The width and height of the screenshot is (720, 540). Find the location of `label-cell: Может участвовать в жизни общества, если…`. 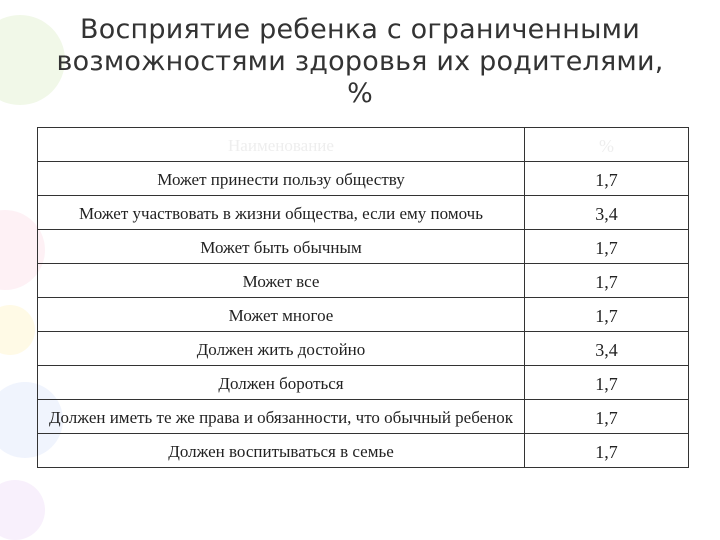

label-cell: Может участвовать в жизни общества, если… is located at coordinates (281, 212).